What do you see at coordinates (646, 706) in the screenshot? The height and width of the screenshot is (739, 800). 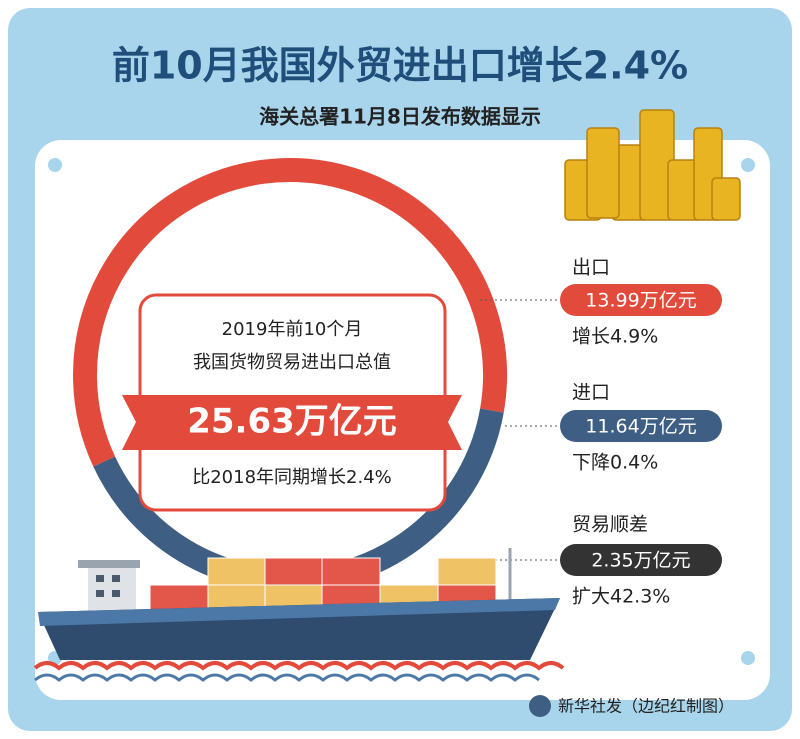 I see `footer: 新华社发（边纪红制图）` at bounding box center [646, 706].